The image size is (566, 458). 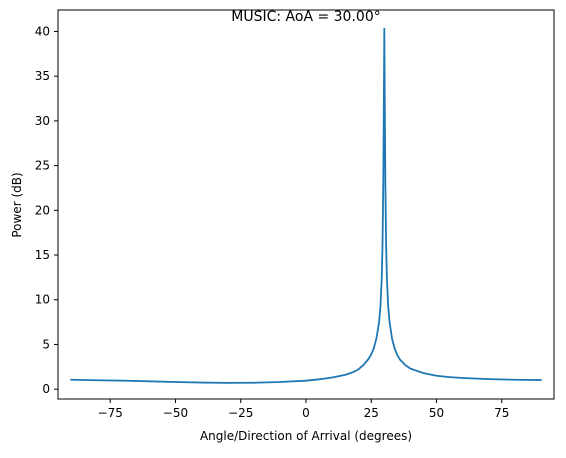 What do you see at coordinates (42, 166) in the screenshot?
I see `y-tick-label: 25` at bounding box center [42, 166].